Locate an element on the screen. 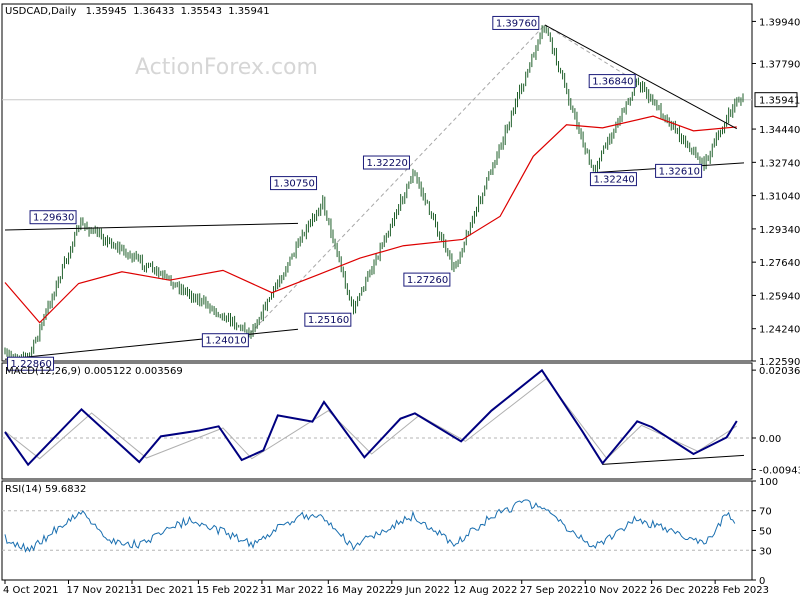 Image resolution: width=800 pixels, height=605 pixels. pivot-label-text: 1.36840 is located at coordinates (612, 82).